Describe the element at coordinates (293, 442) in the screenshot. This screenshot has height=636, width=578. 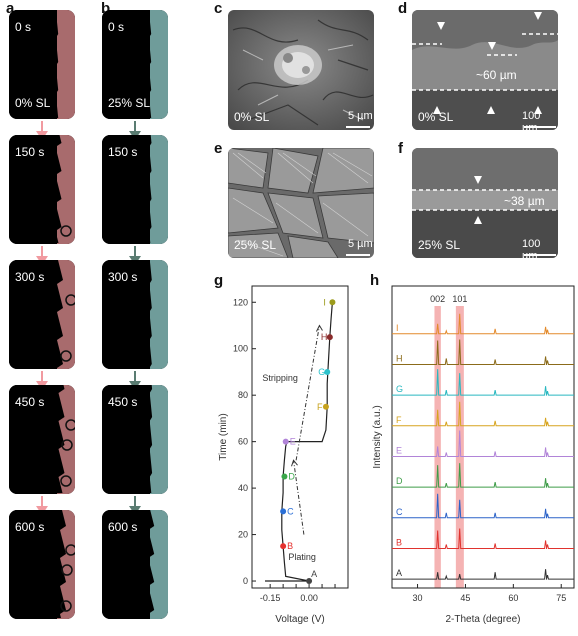
I see `point-label: E` at that location.